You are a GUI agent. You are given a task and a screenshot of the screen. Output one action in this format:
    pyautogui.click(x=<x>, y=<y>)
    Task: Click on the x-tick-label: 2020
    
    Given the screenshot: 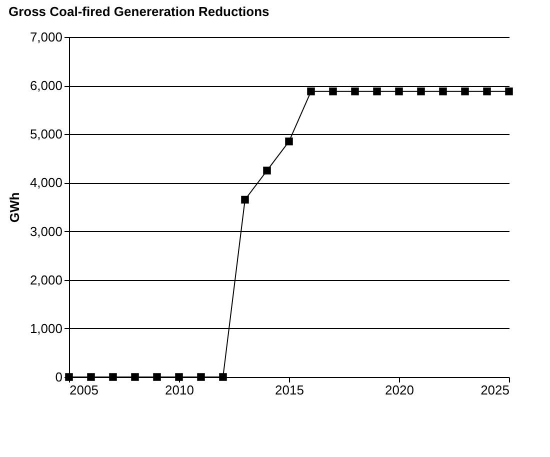 What is the action you would take?
    pyautogui.click(x=399, y=390)
    